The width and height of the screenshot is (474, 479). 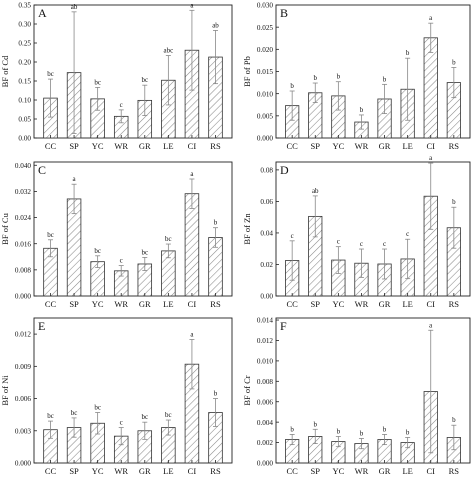 What do you see at coordinates (168, 51) in the screenshot?
I see `significance-letter: abc` at bounding box center [168, 51].